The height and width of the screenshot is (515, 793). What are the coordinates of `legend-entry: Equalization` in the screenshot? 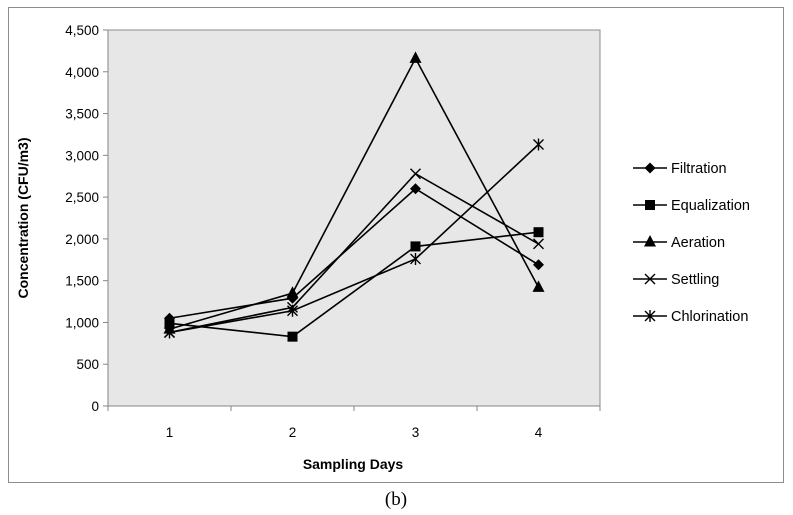 It's located at (691, 206).